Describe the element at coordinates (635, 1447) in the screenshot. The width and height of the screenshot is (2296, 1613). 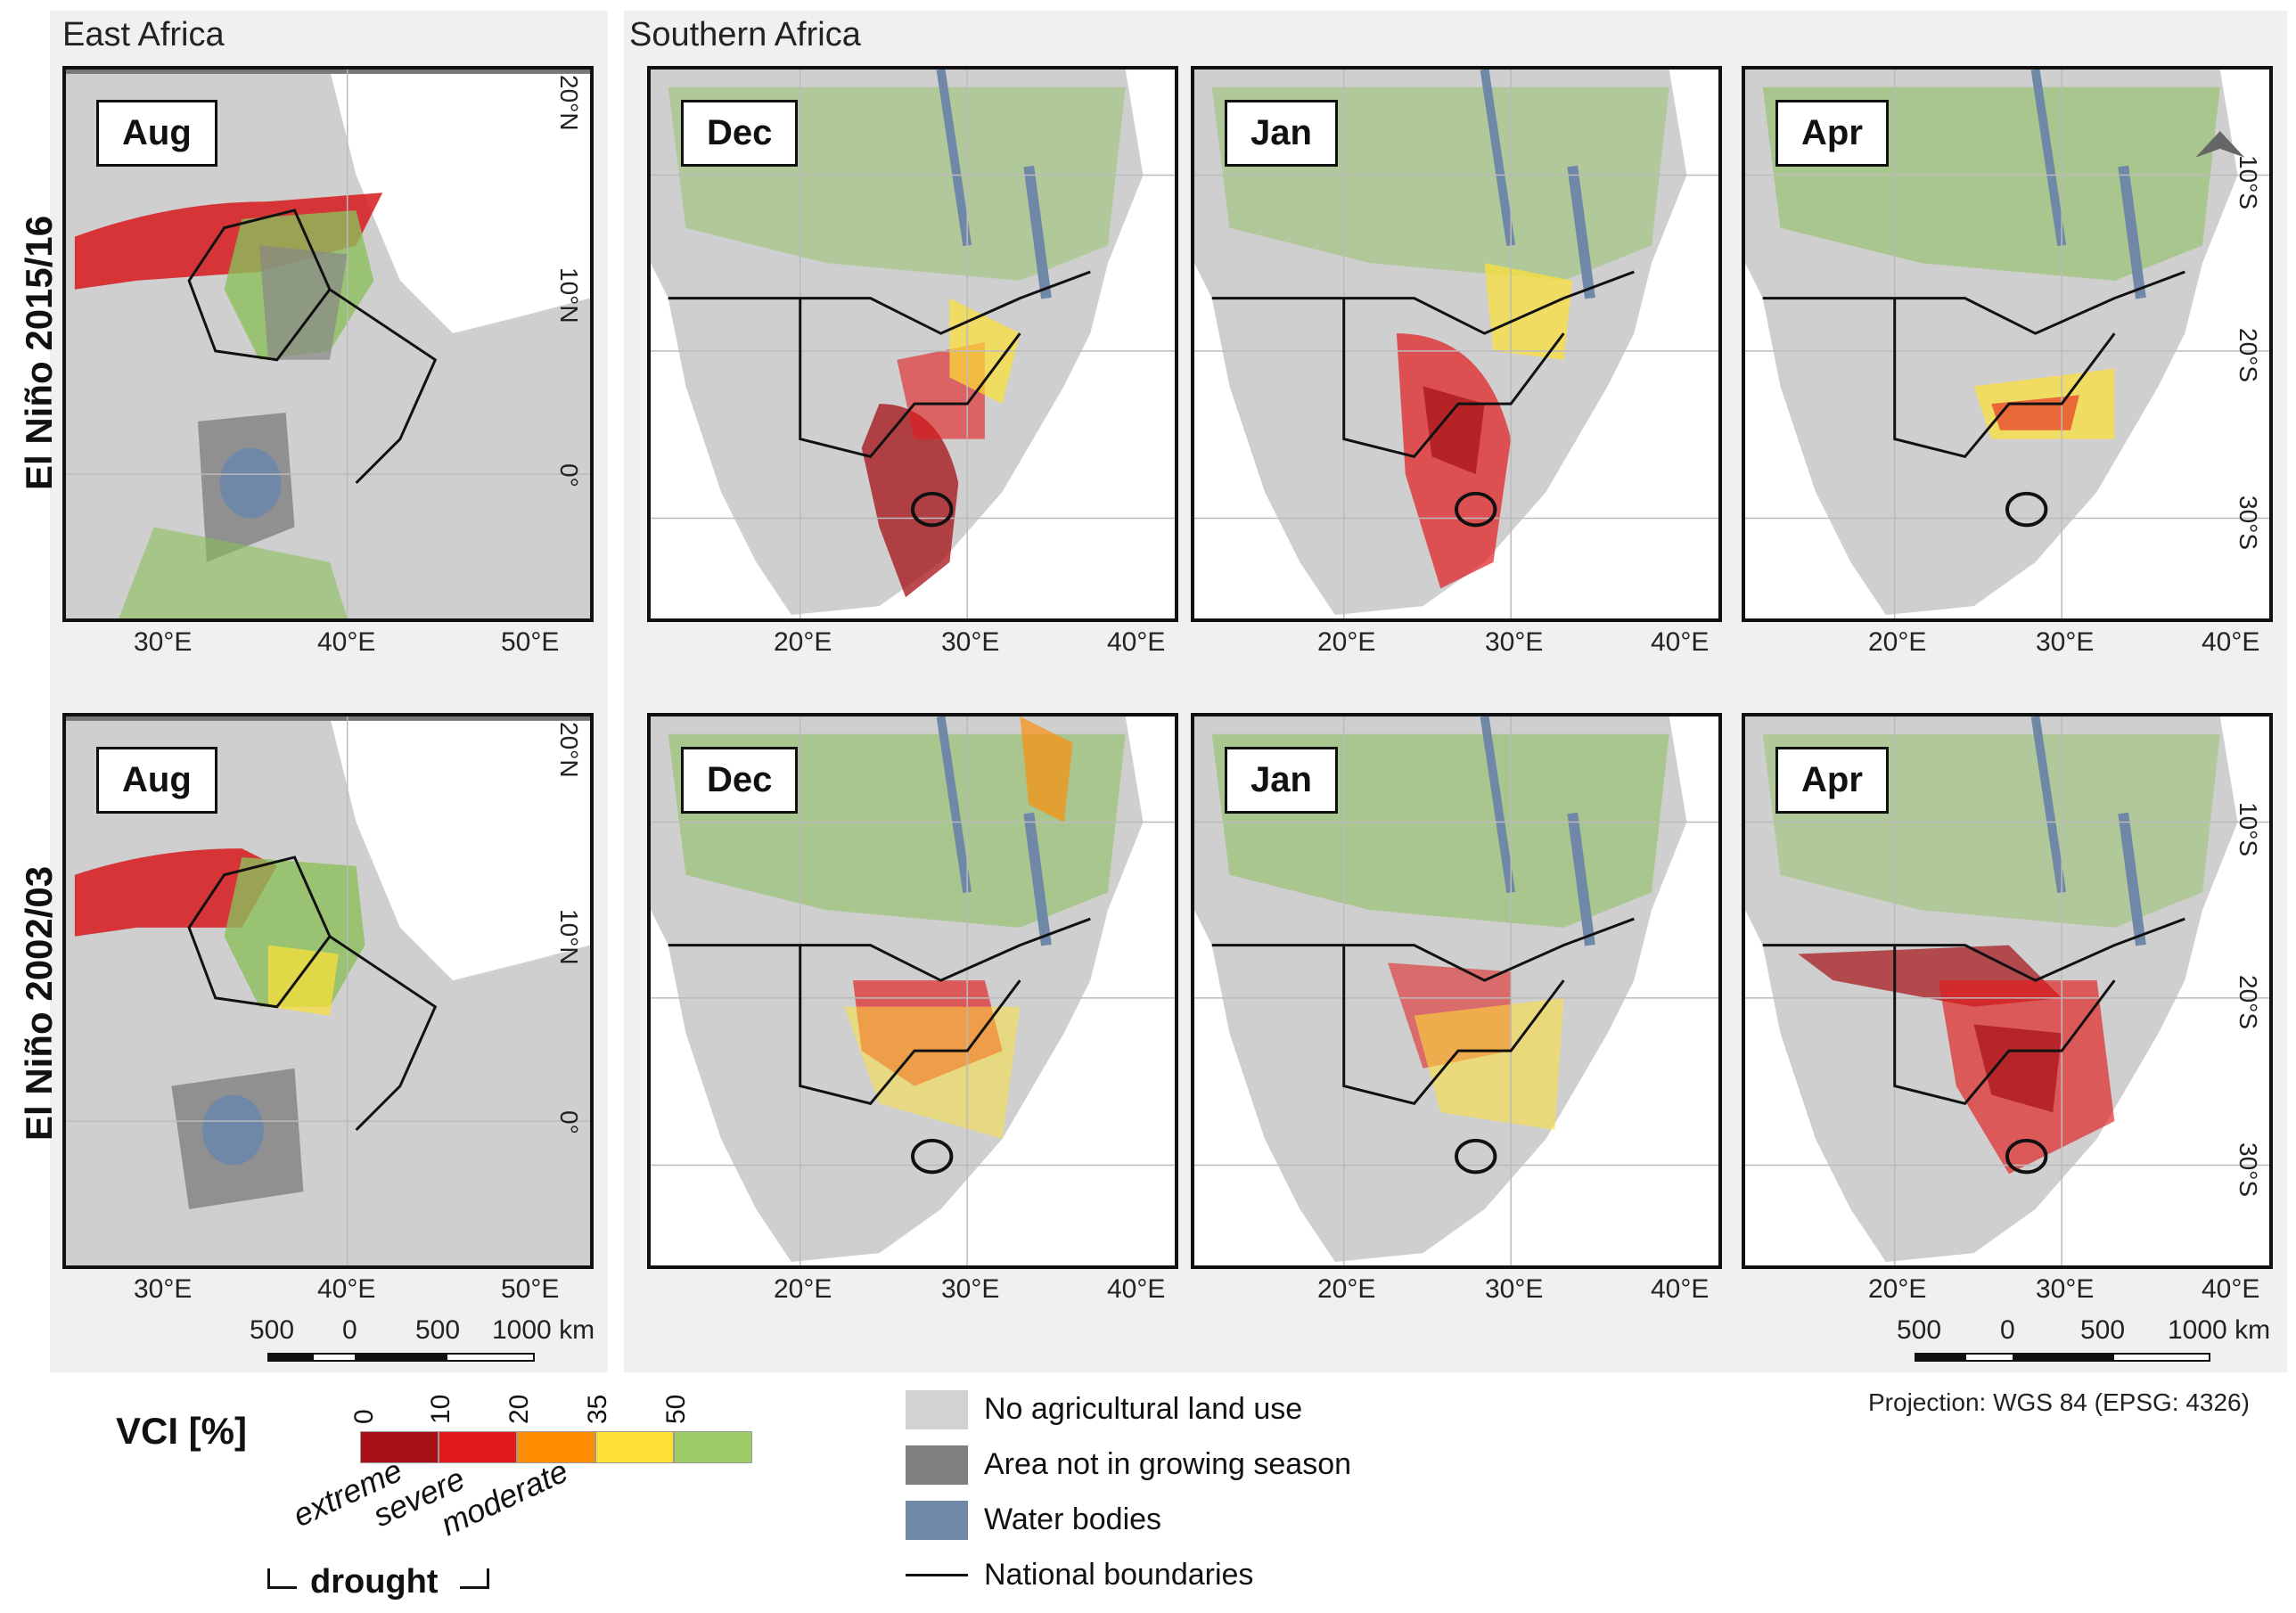
I see `vci-color-moderate-yellow` at that location.